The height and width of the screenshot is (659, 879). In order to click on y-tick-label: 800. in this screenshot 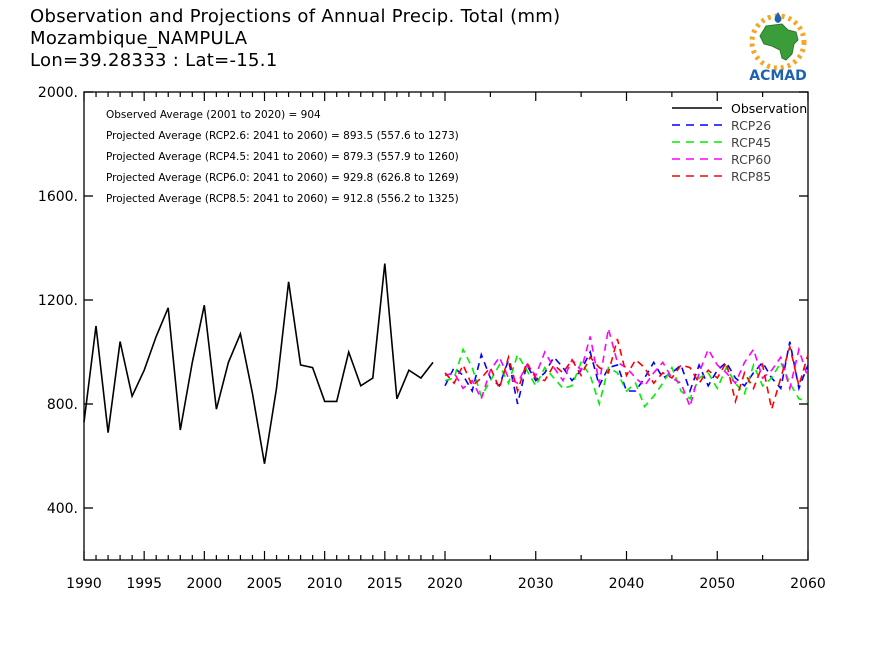, I will do `click(62, 405)`.